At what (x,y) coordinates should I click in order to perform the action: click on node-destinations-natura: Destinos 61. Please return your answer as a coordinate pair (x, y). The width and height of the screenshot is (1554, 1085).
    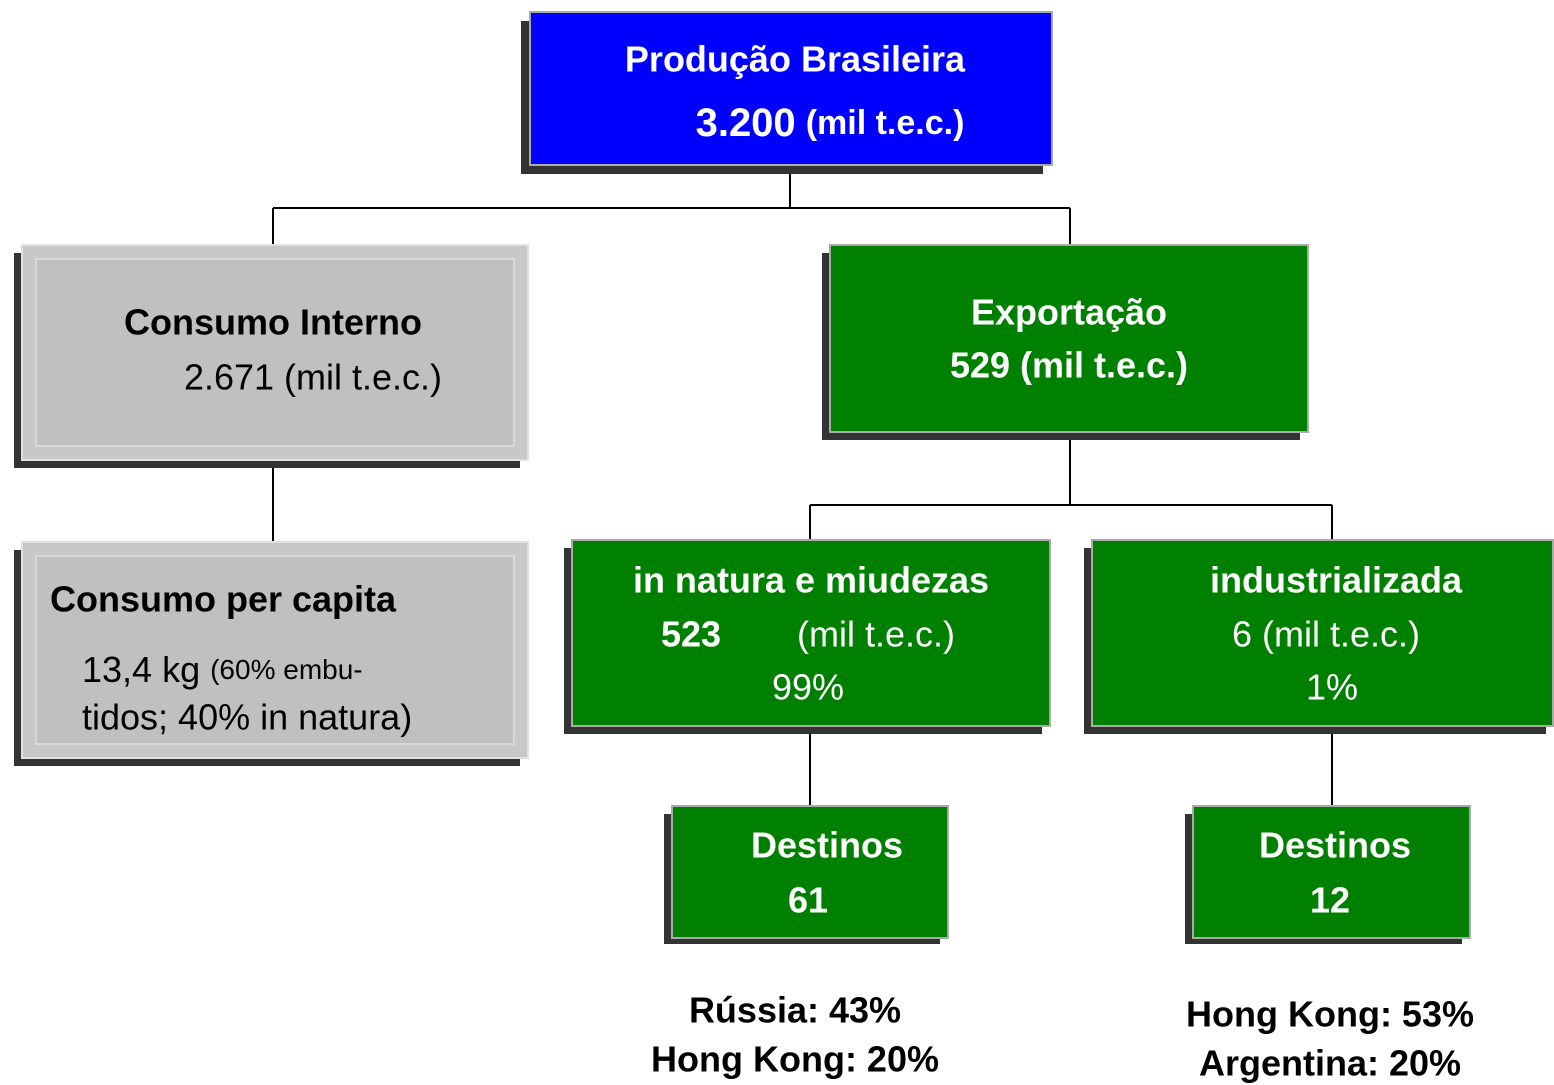
    Looking at the image, I should click on (806, 874).